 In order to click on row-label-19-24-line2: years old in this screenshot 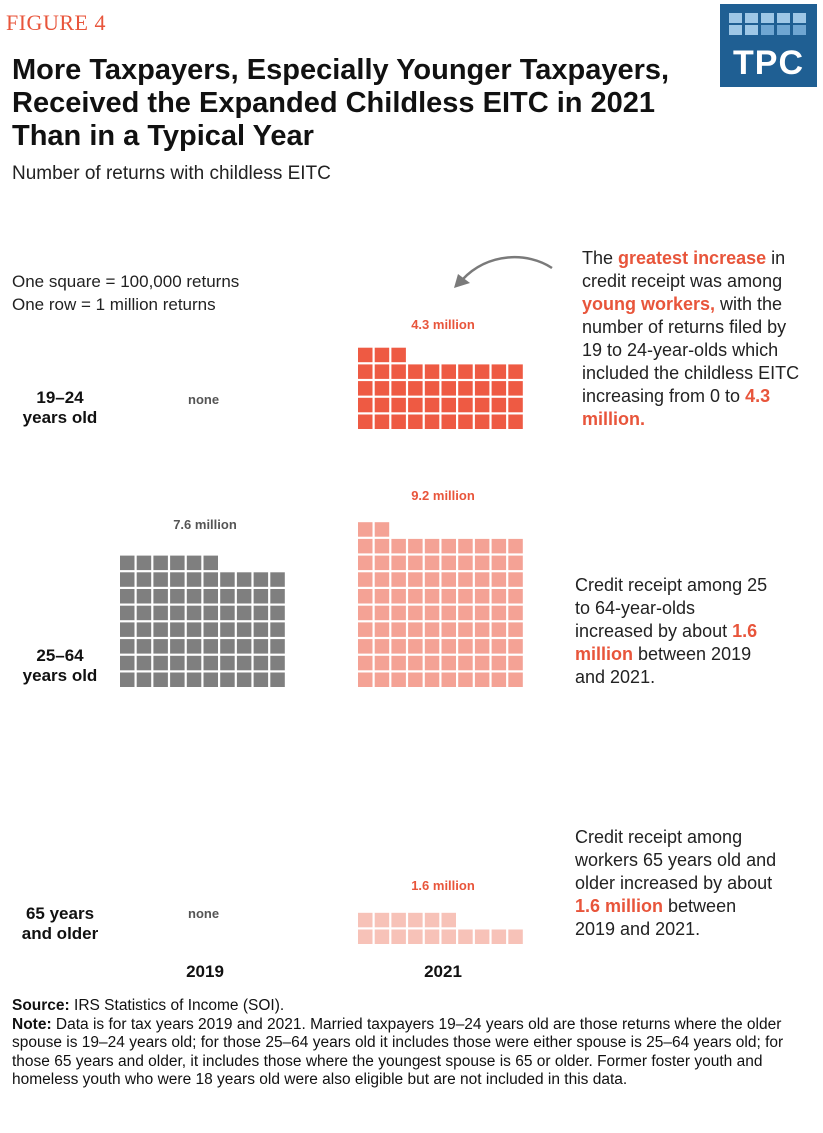, I will do `click(60, 417)`.